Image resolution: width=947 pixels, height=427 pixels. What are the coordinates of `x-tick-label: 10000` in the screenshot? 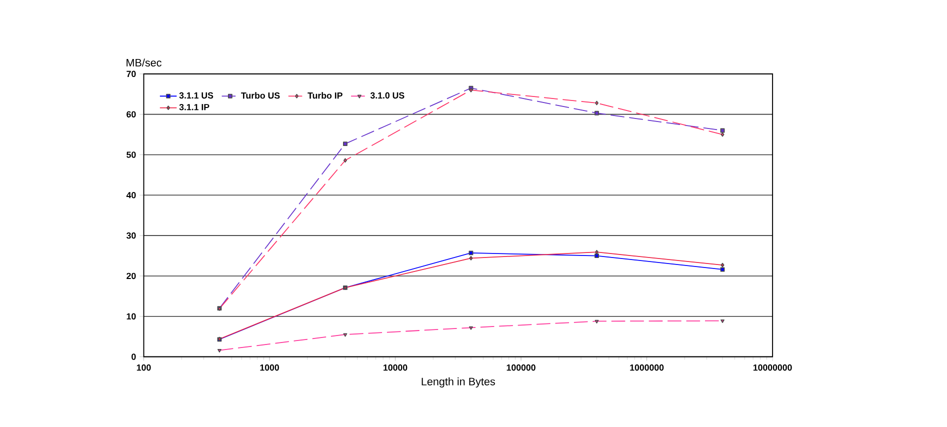 It's located at (396, 367).